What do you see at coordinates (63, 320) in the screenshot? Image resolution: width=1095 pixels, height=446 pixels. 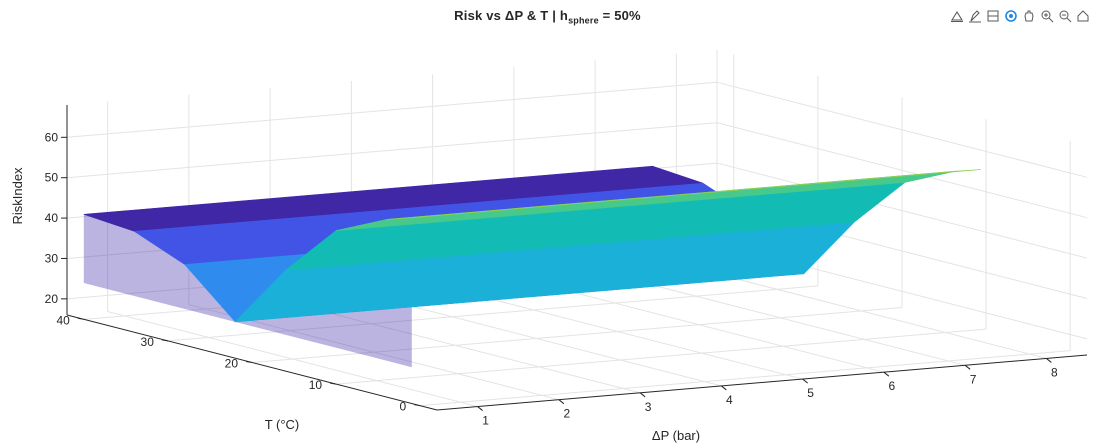 I see `y-tick-label: 40` at bounding box center [63, 320].